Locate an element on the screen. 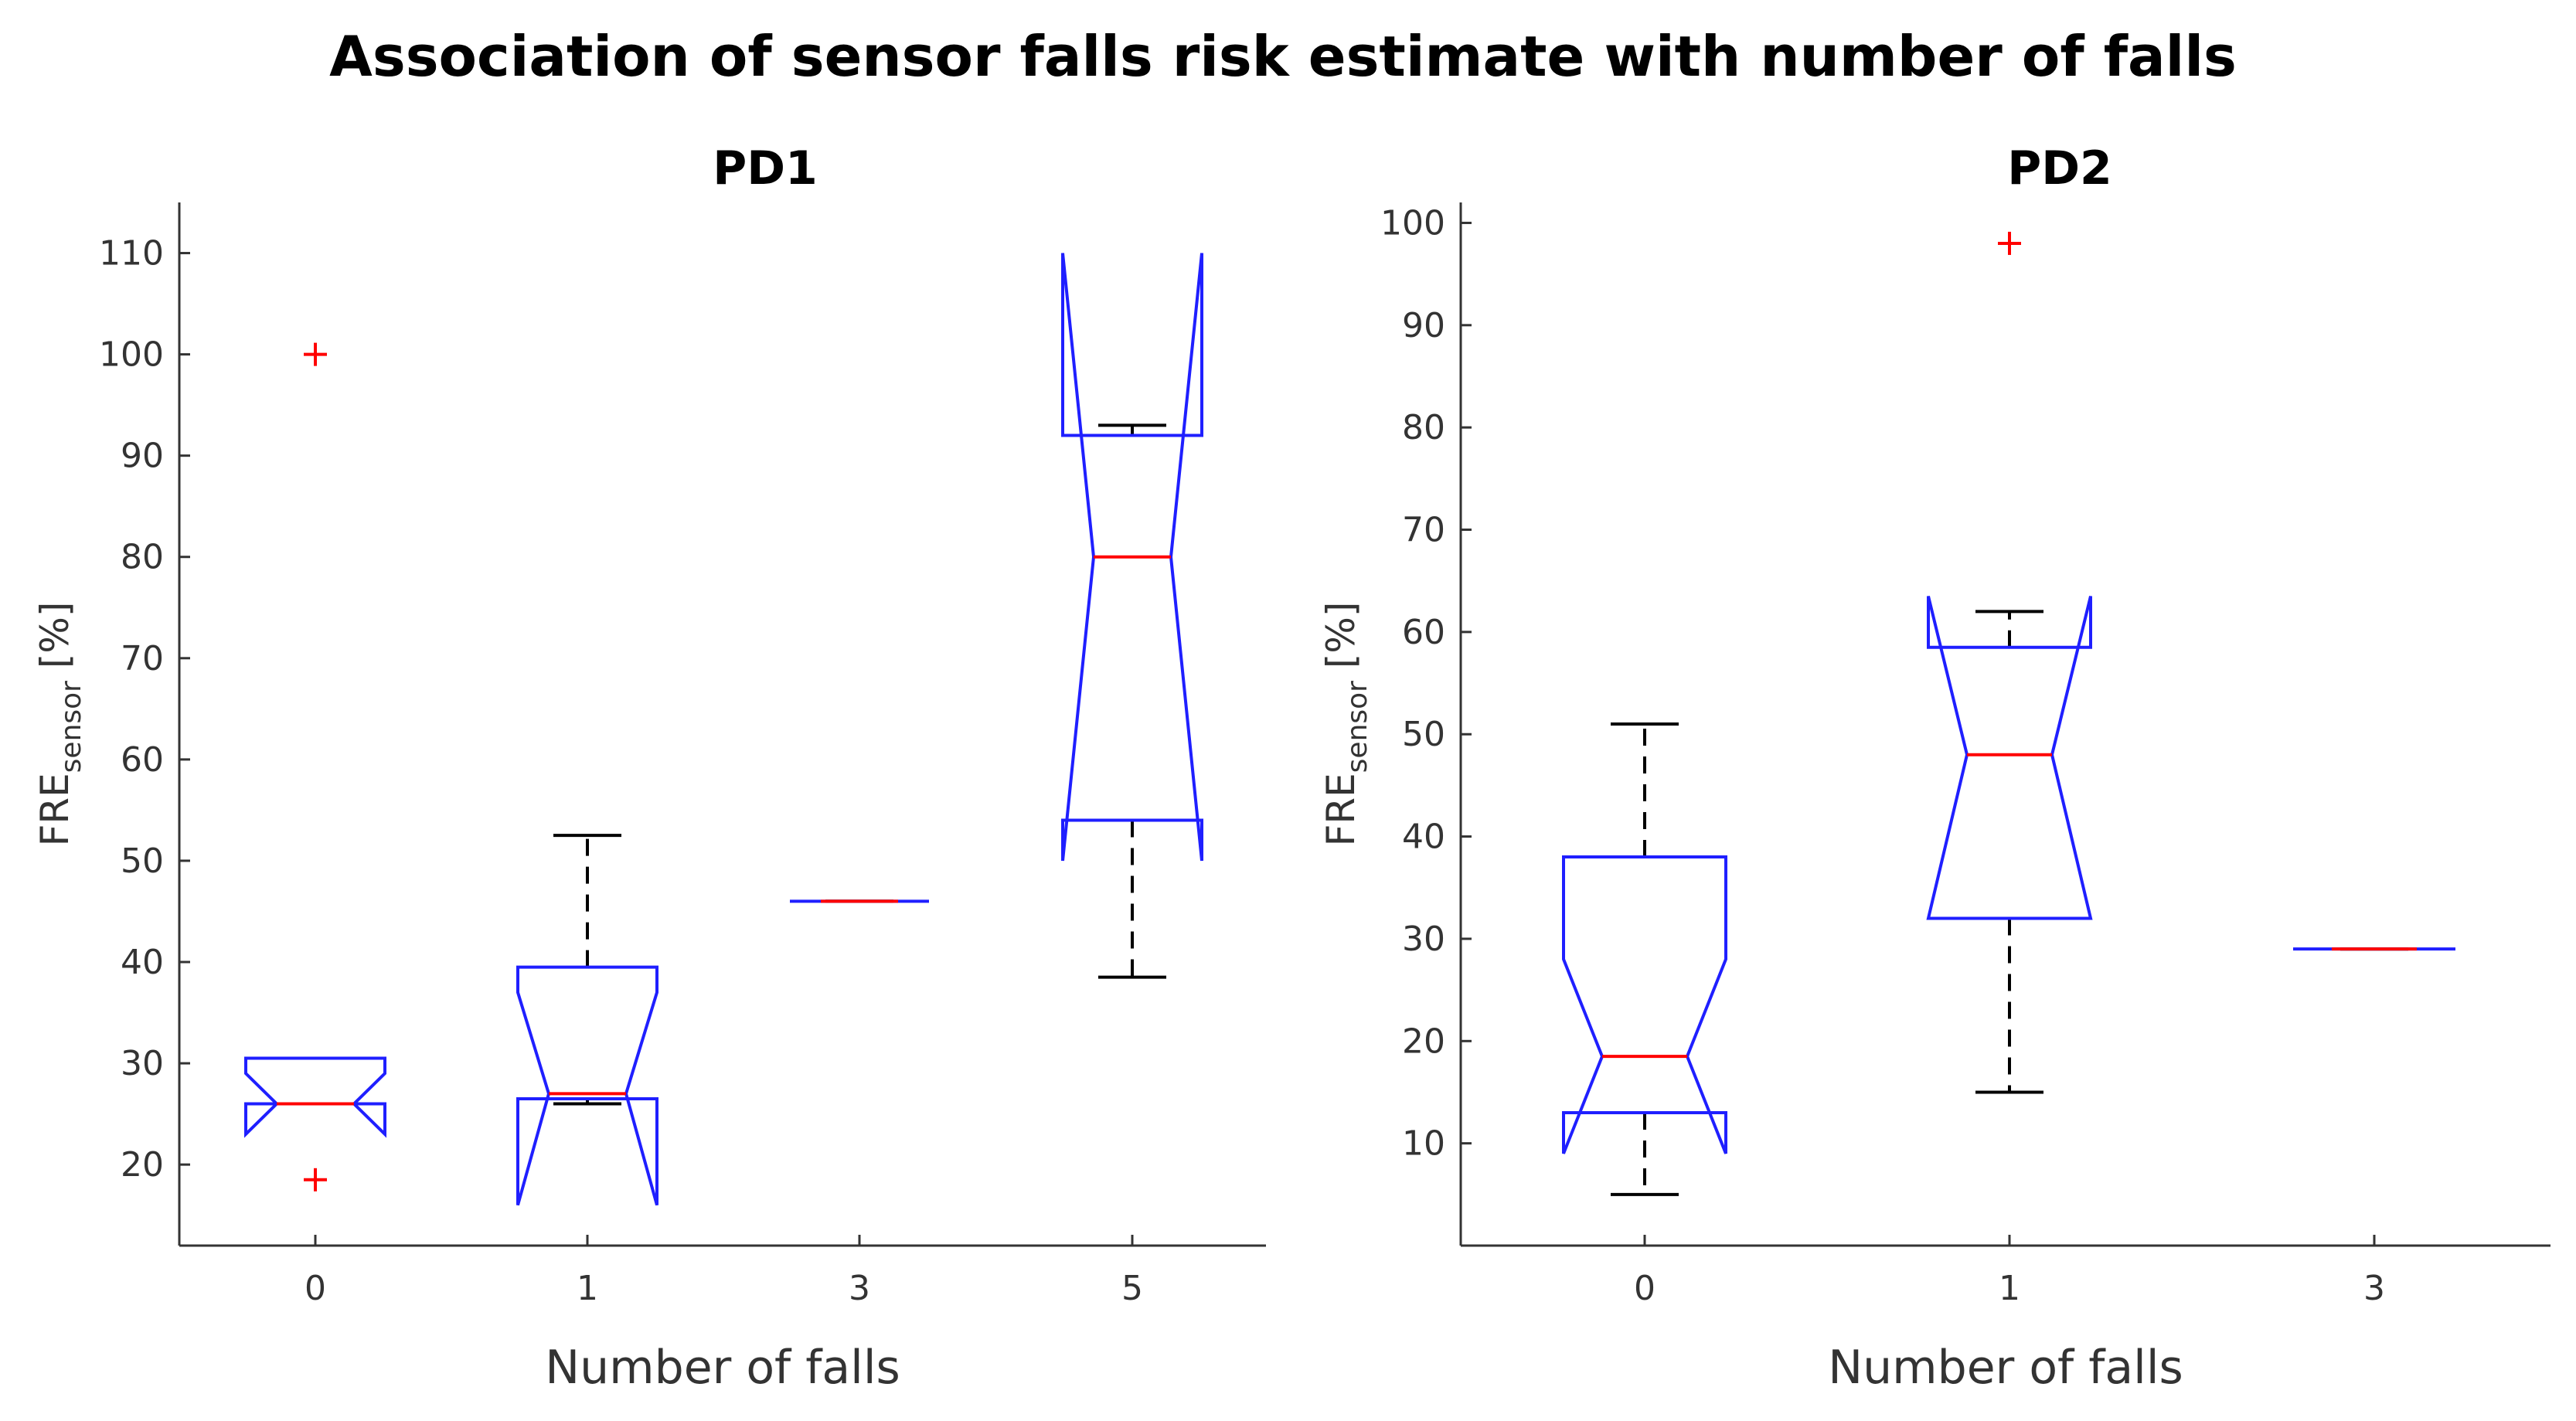  pd2-y-label: FREsensor [%] is located at coordinates (1346, 724).